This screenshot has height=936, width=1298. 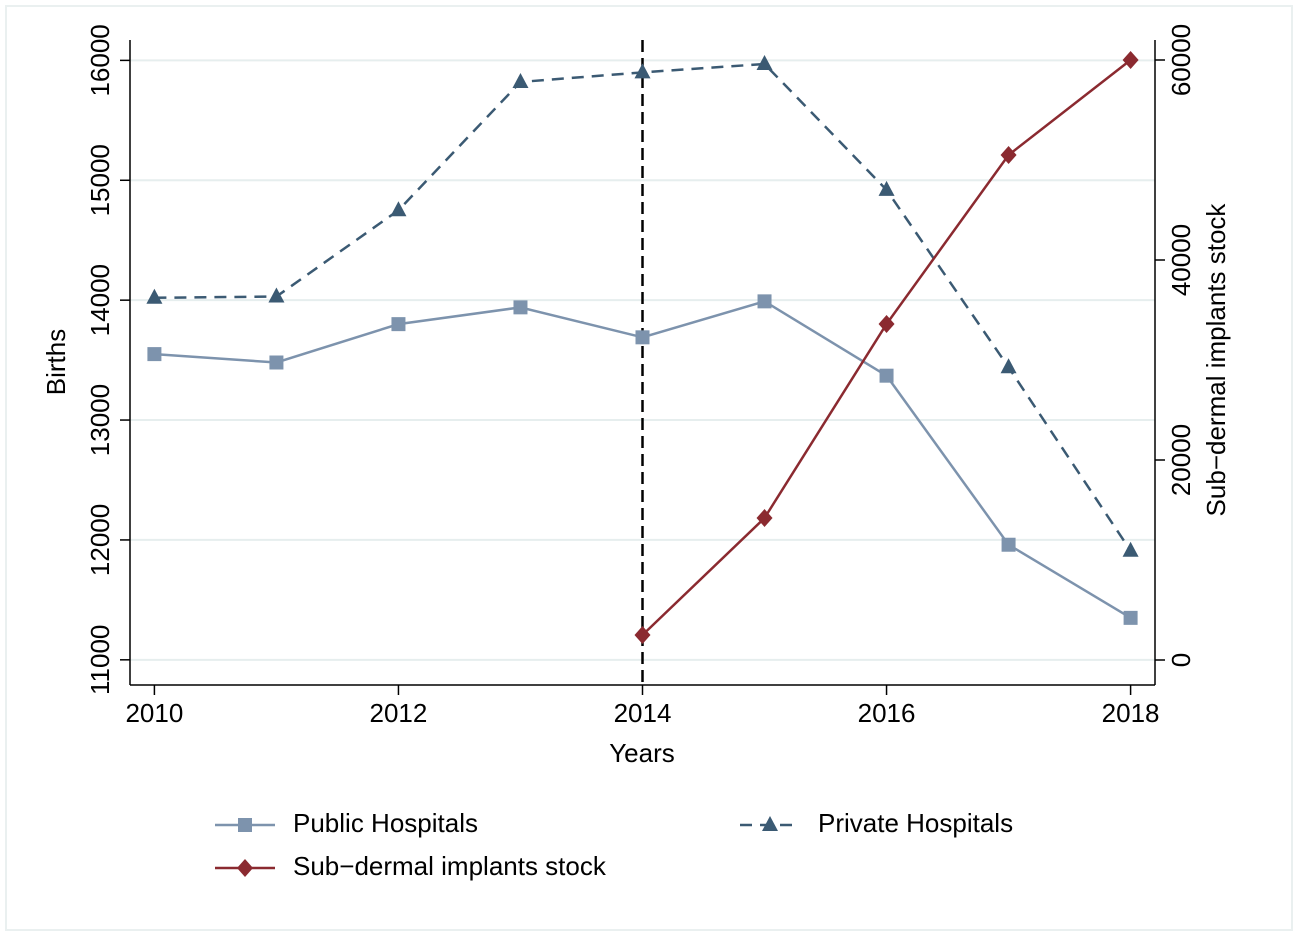 What do you see at coordinates (100, 420) in the screenshot?
I see `y-tick-label: 13000` at bounding box center [100, 420].